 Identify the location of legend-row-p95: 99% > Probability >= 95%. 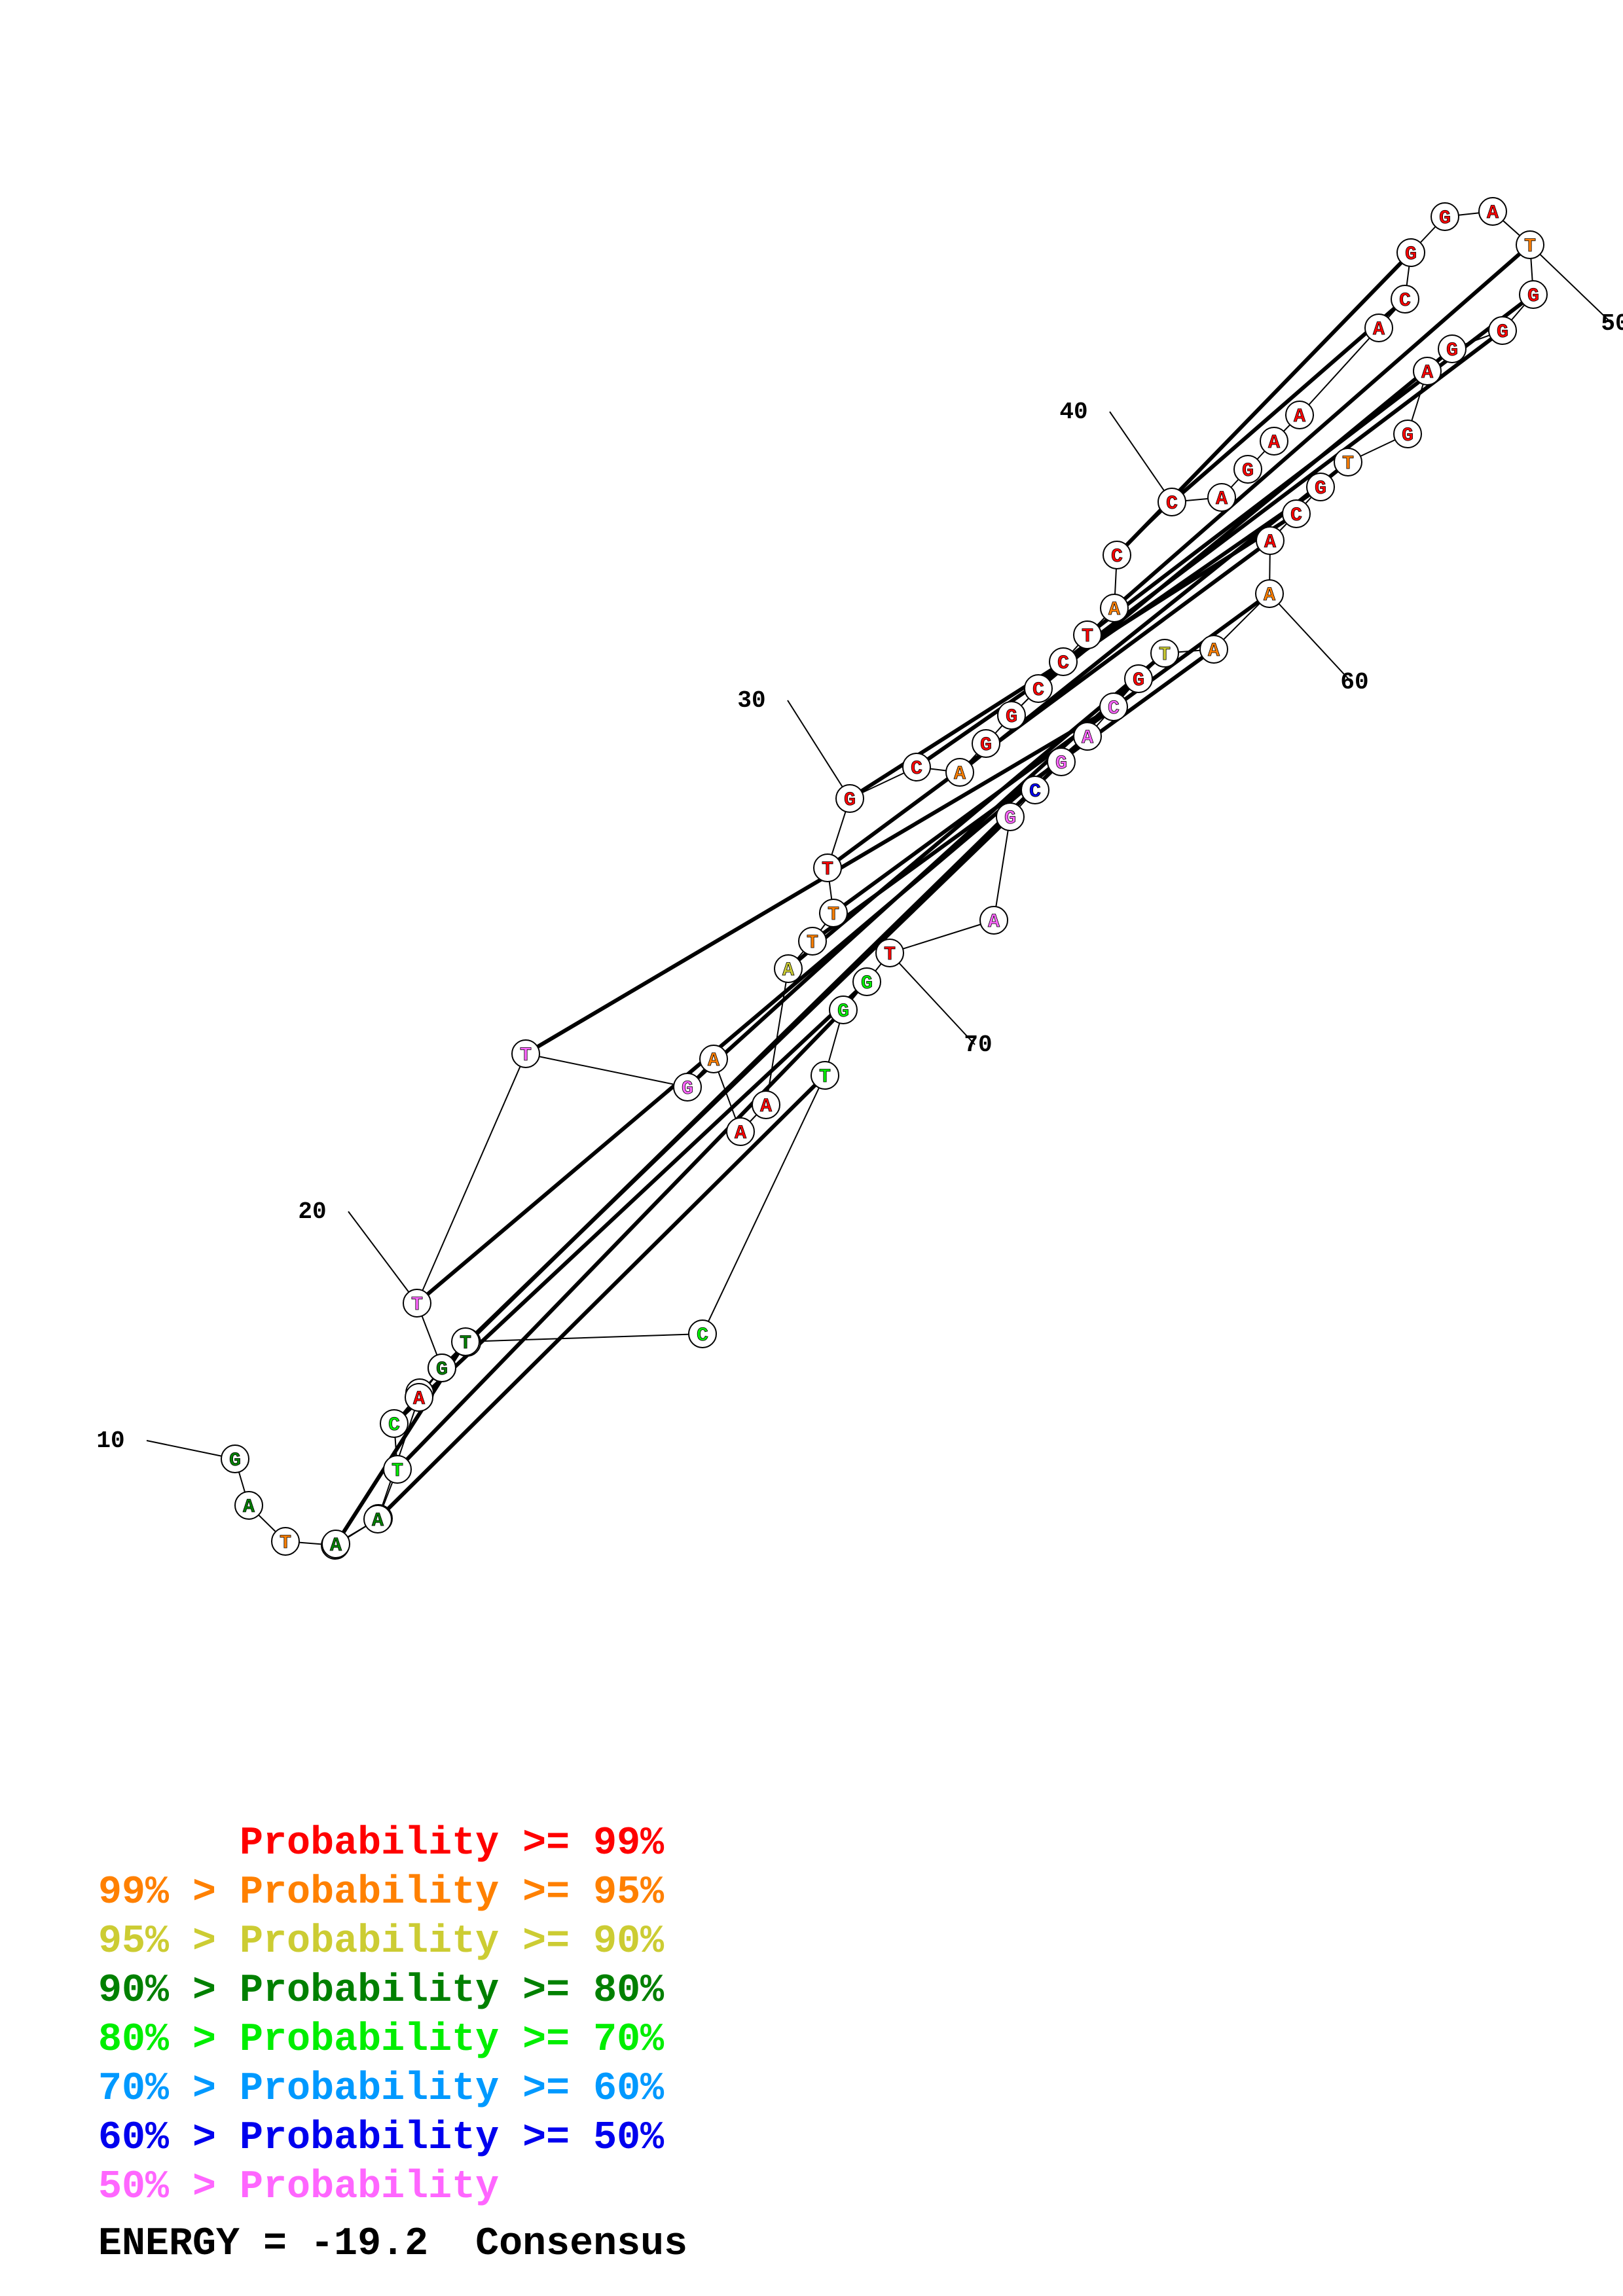
(381, 1894).